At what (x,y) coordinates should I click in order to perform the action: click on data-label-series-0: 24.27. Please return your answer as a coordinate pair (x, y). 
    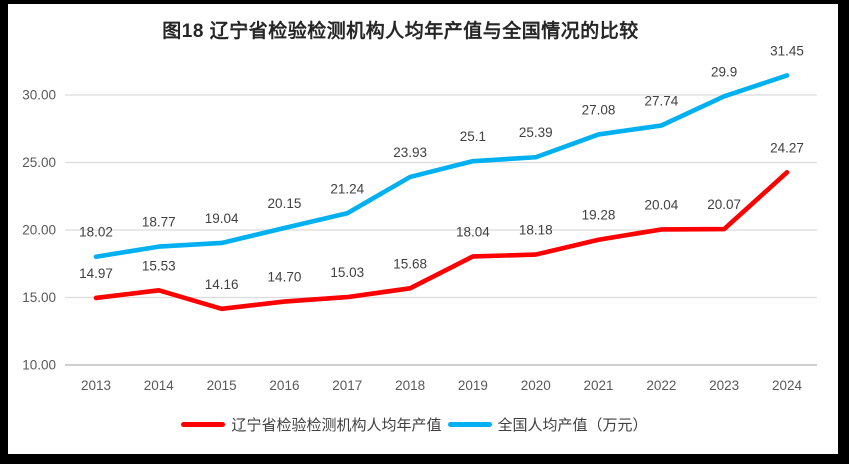
    Looking at the image, I should click on (787, 147).